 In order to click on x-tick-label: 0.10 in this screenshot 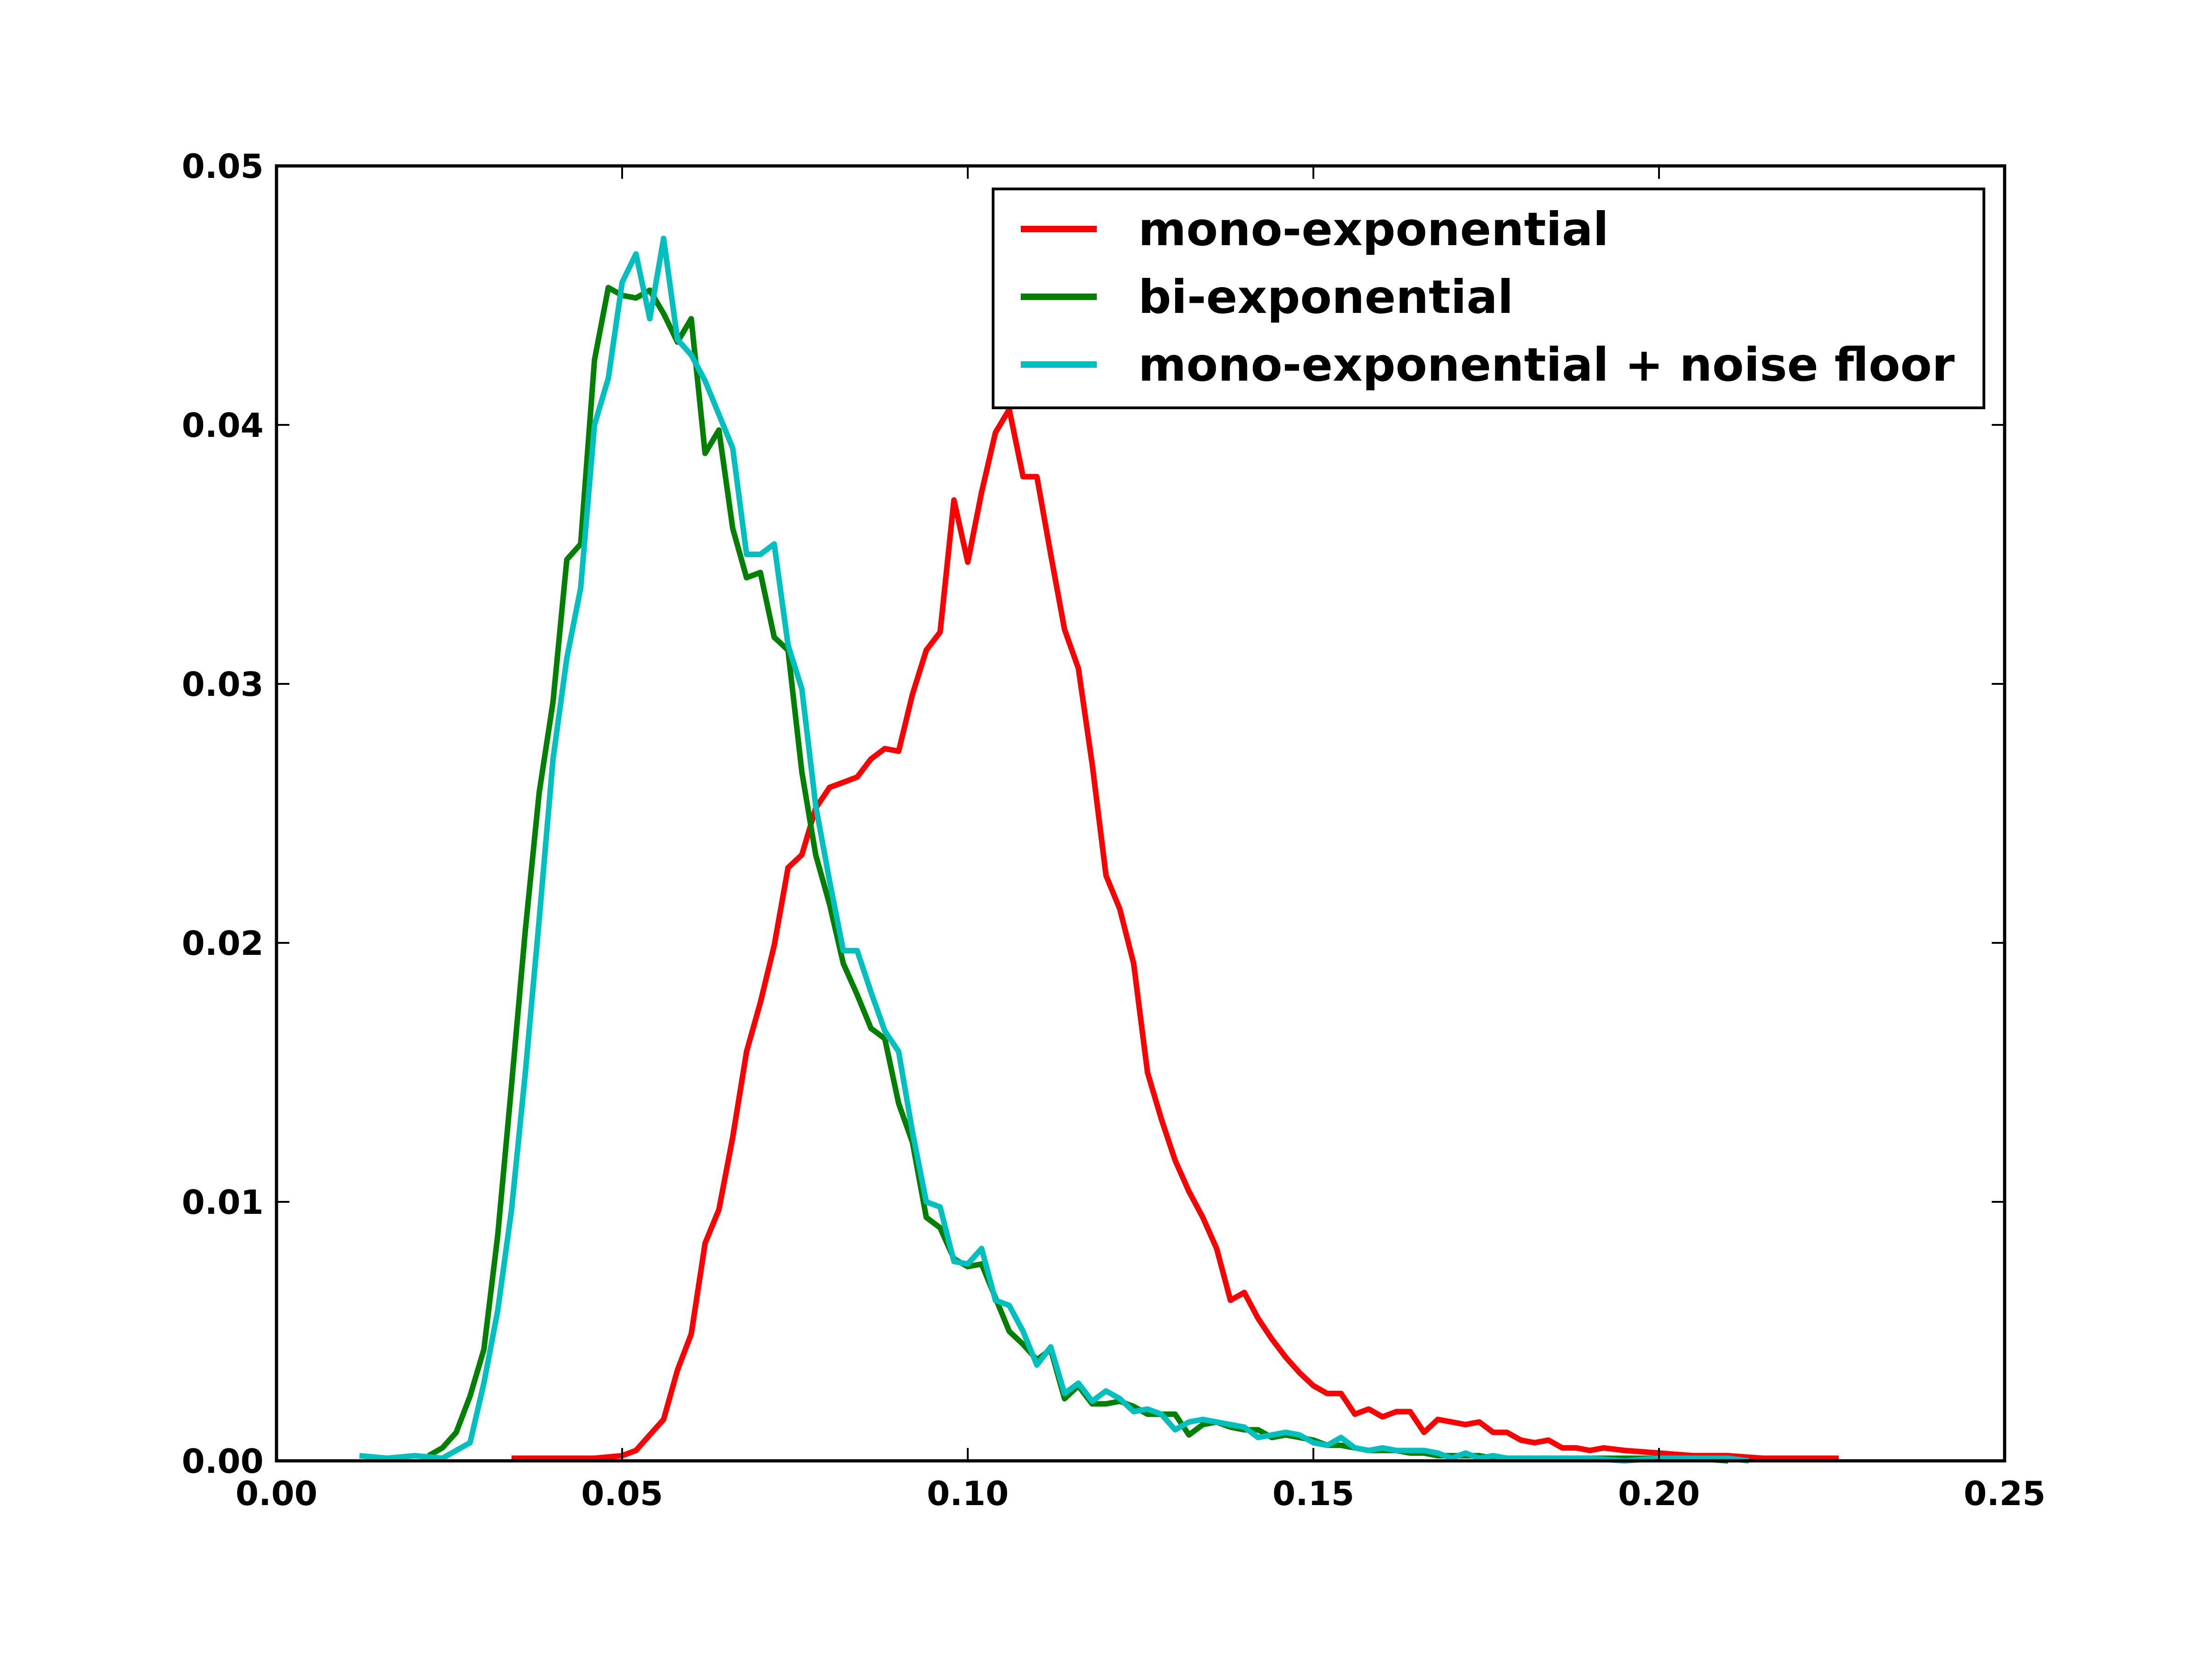, I will do `click(968, 1493)`.